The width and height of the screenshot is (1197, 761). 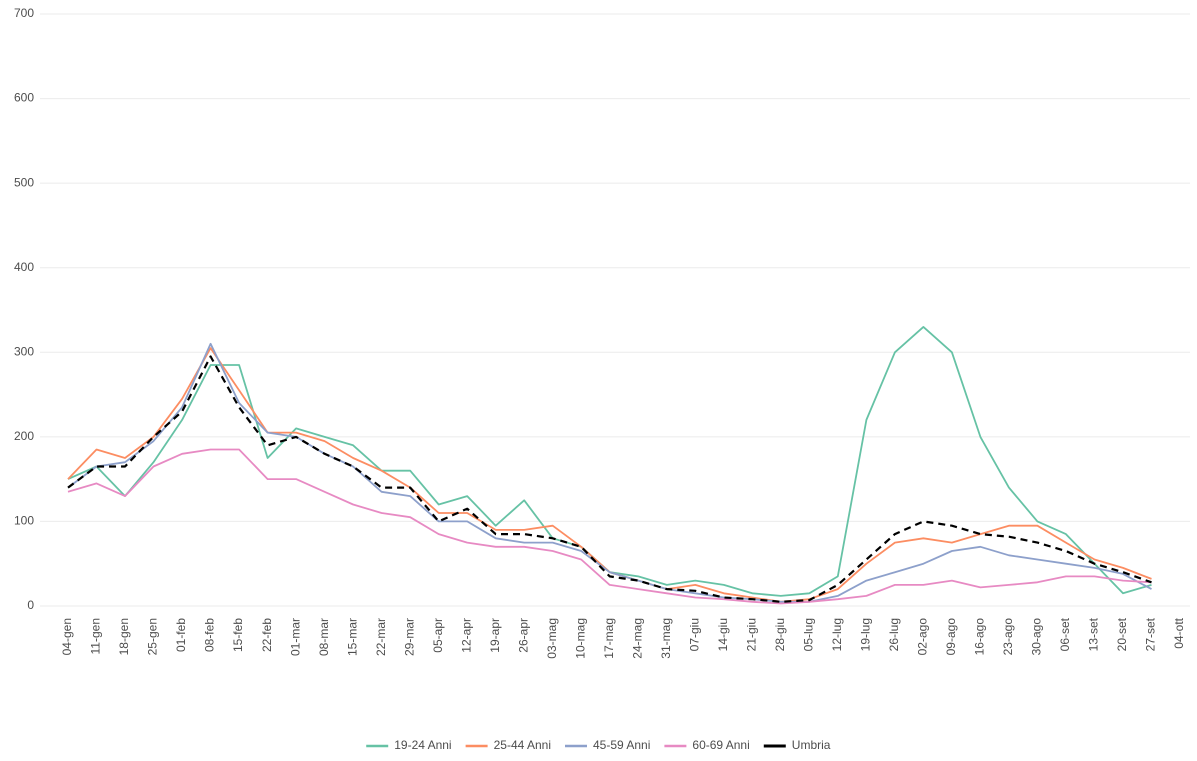 What do you see at coordinates (96, 636) in the screenshot?
I see `x-tick-label: 11-gen` at bounding box center [96, 636].